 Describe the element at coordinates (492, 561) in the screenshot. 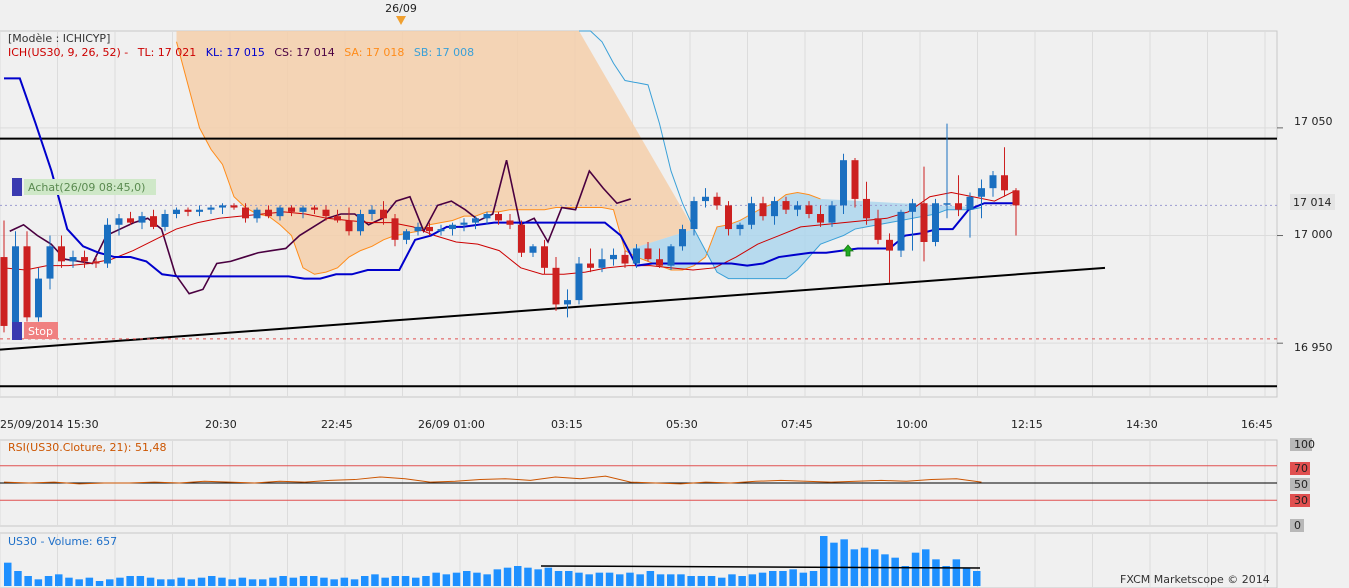

I see `volume-bars` at that location.